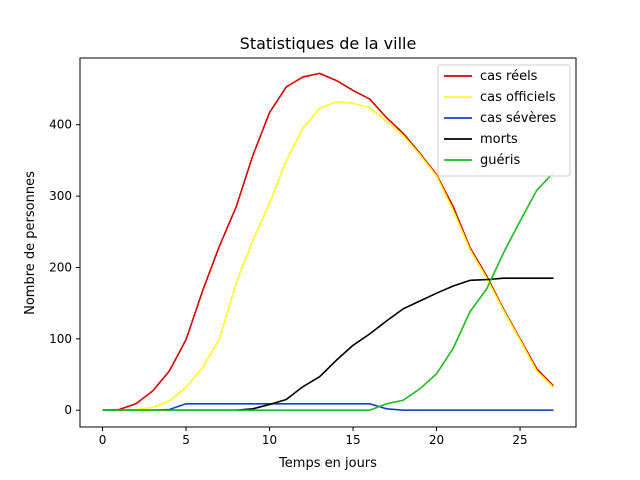 The width and height of the screenshot is (640, 480). What do you see at coordinates (352, 440) in the screenshot?
I see `x-tick-label: 15` at bounding box center [352, 440].